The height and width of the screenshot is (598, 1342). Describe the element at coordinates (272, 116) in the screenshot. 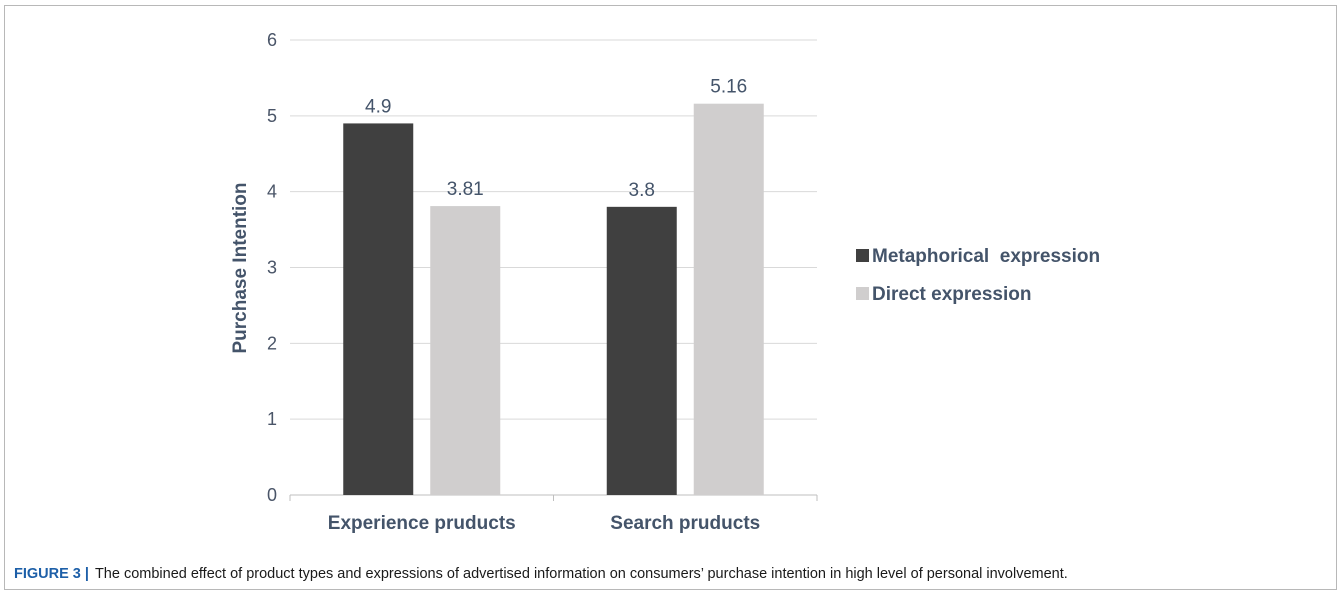

I see `y-tick-label: 5` at that location.